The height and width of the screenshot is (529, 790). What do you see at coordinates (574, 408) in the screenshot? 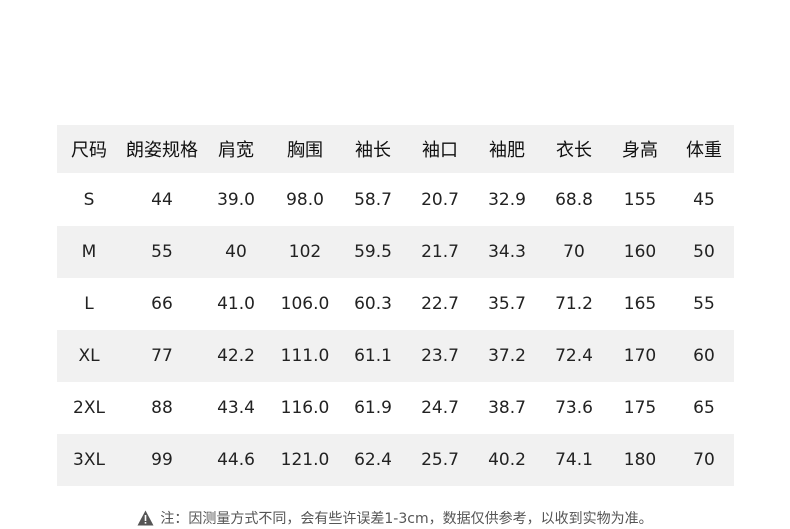
I see `table-cell: 73.6` at bounding box center [574, 408].